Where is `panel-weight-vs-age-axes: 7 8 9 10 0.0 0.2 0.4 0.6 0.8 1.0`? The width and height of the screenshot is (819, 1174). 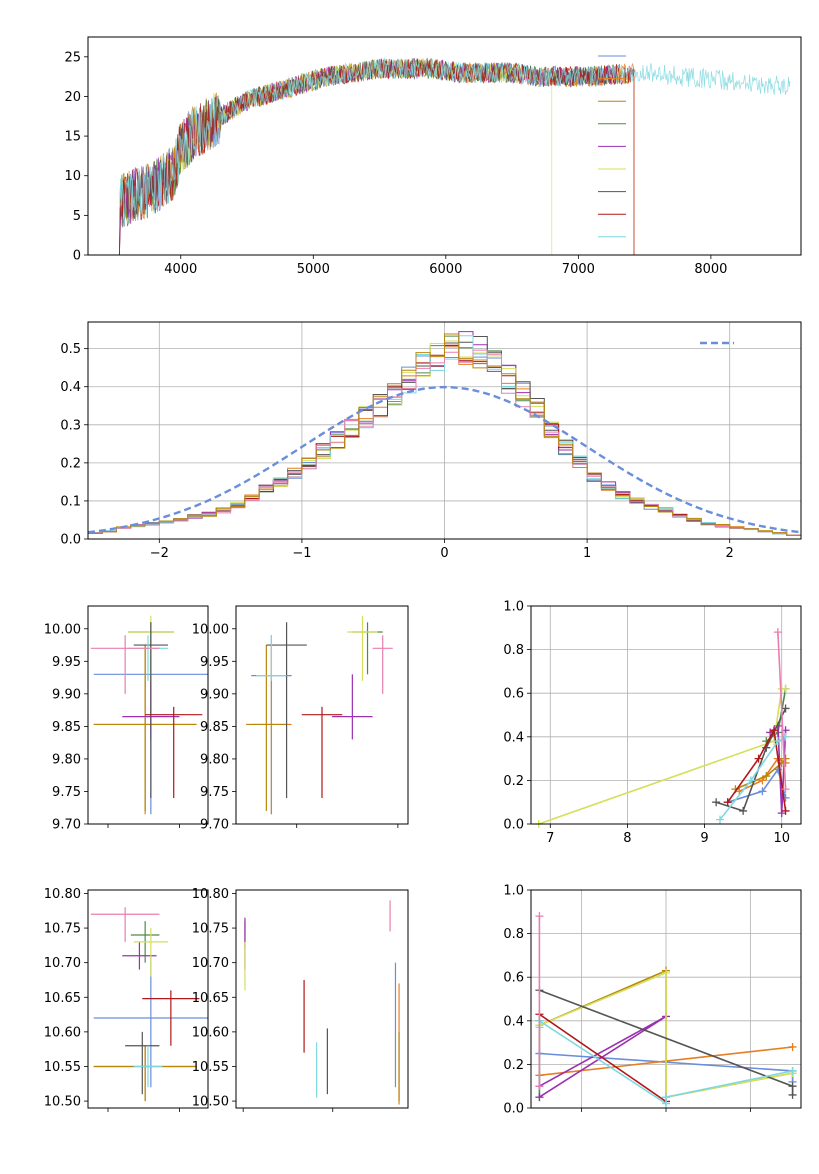 panel-weight-vs-age-axes: 7 8 9 10 0.0 0.2 0.4 0.6 0.8 1.0 is located at coordinates (652, 723).